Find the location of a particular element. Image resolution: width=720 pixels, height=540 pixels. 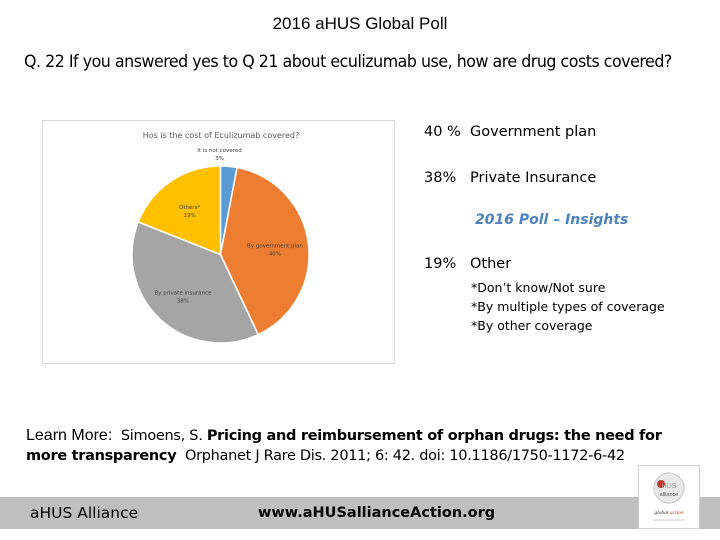

slice-value-label: 40% is located at coordinates (275, 255).